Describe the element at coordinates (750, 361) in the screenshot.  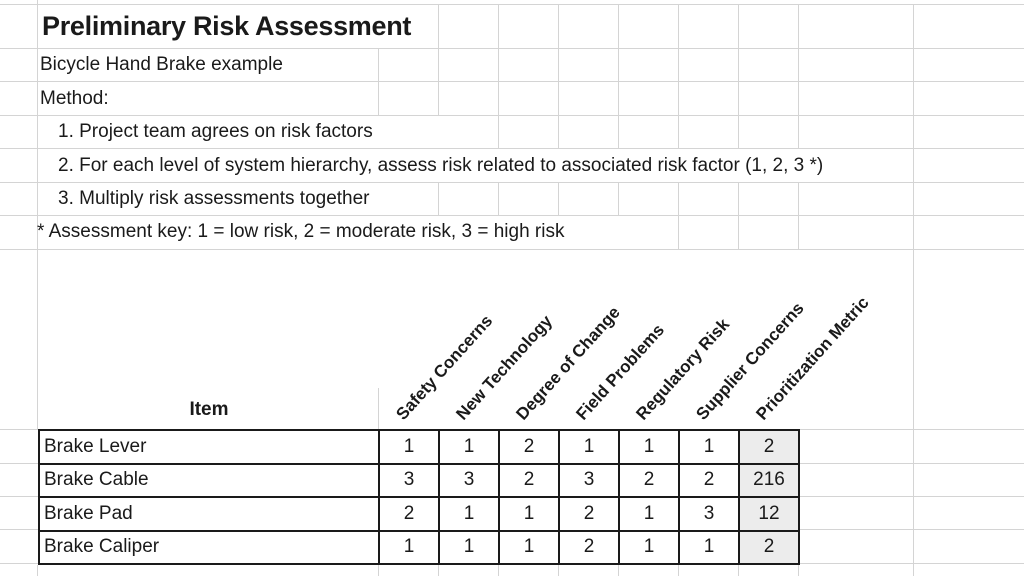
I see `column-header-supplier-concerns: Supplier Concerns` at that location.